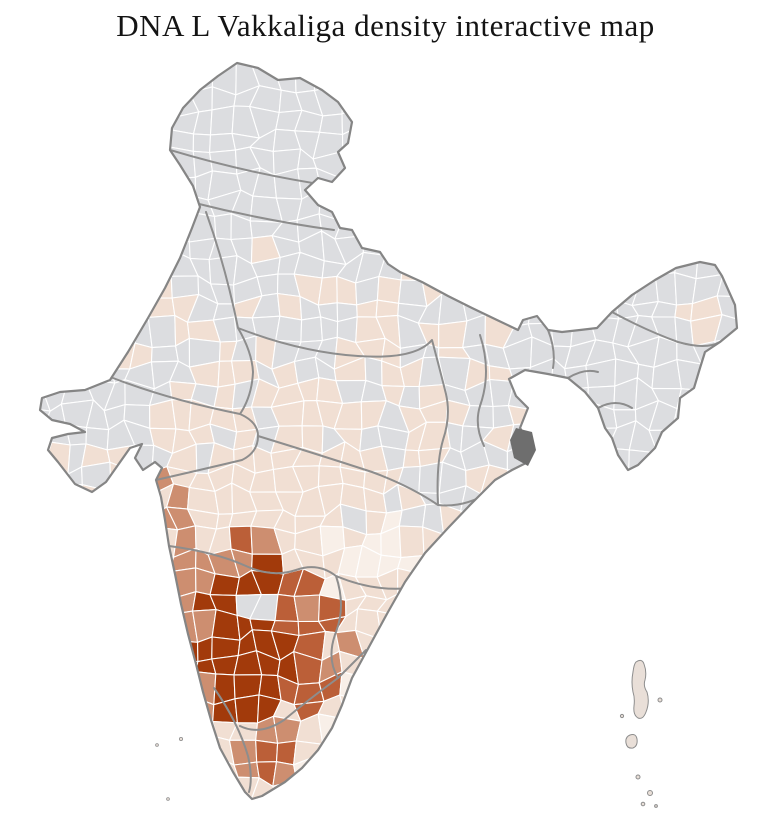 This screenshot has width=771, height=814. I want to click on andaman-islet, so click(660, 700).